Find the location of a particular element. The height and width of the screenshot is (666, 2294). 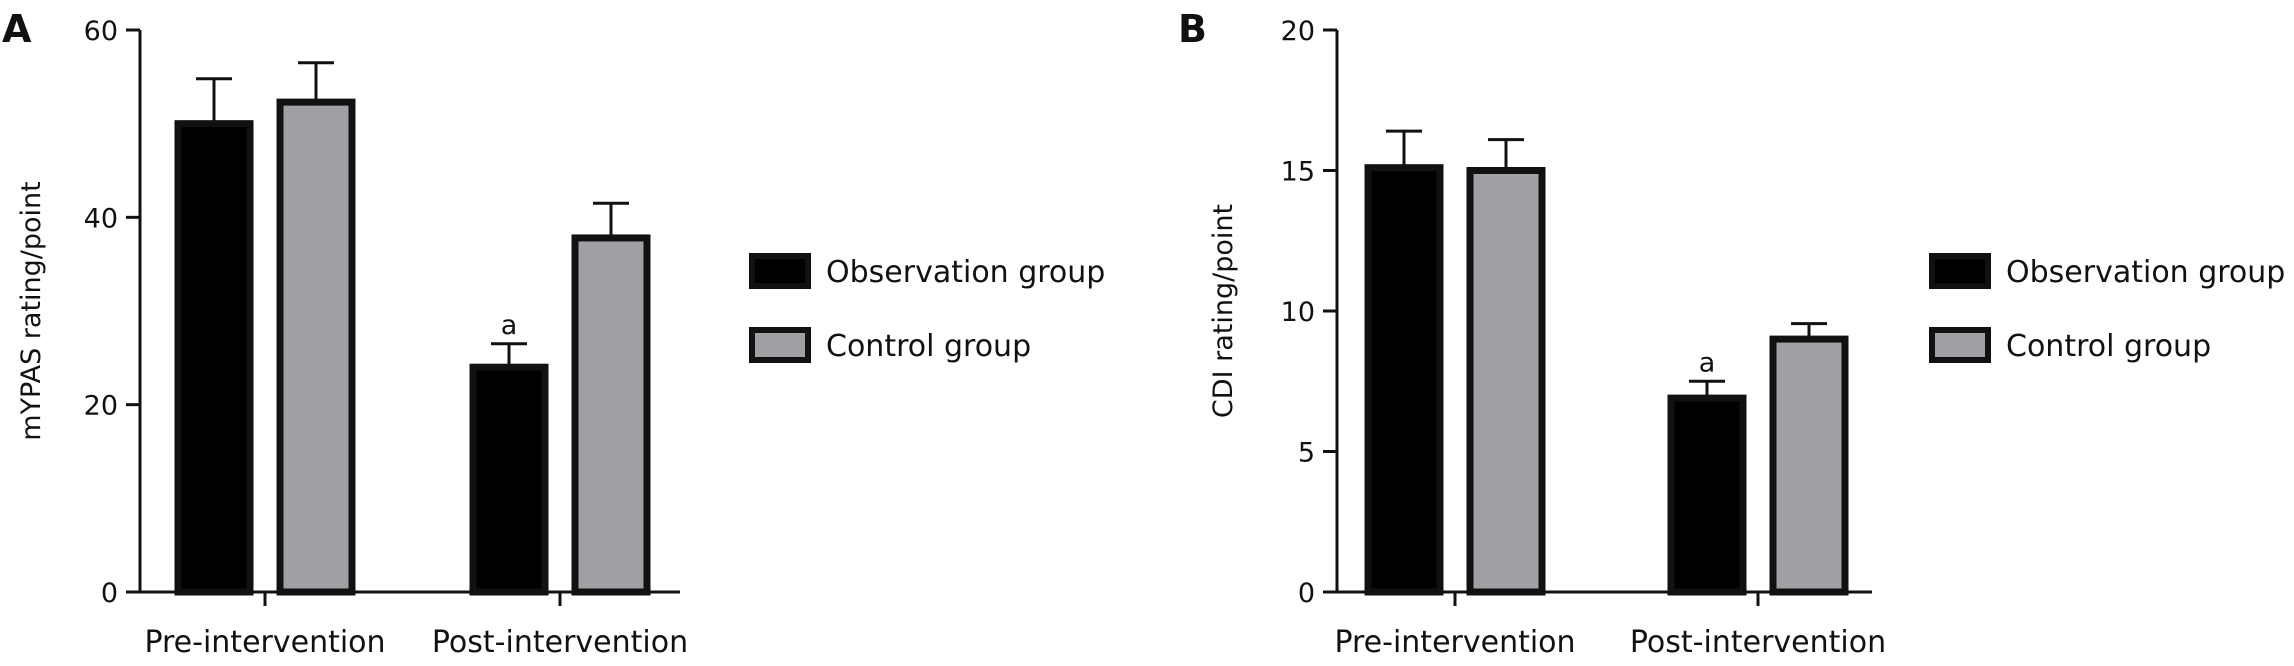

panel-label: B is located at coordinates (1192, 29).